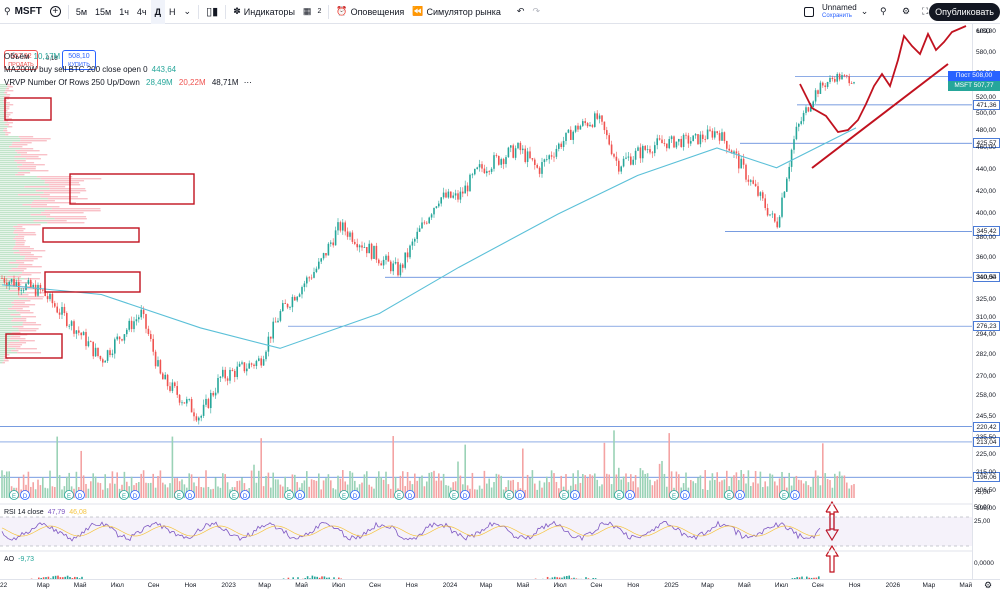  What do you see at coordinates (370, 12) in the screenshot?
I see `alerts-button: ⏰ Оповещения` at bounding box center [370, 12].